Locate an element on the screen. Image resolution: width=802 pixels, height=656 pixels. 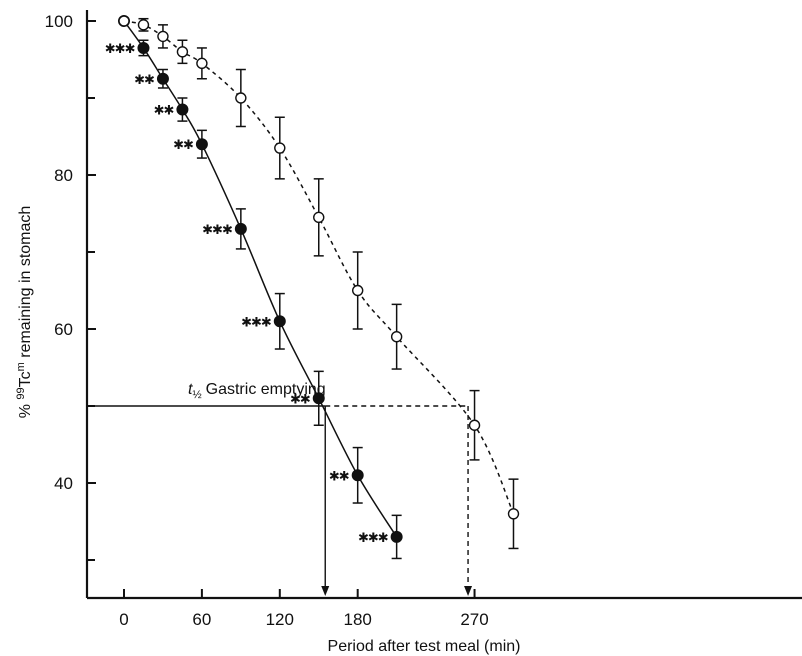
y-tick-label: 100 is located at coordinates (59, 21).